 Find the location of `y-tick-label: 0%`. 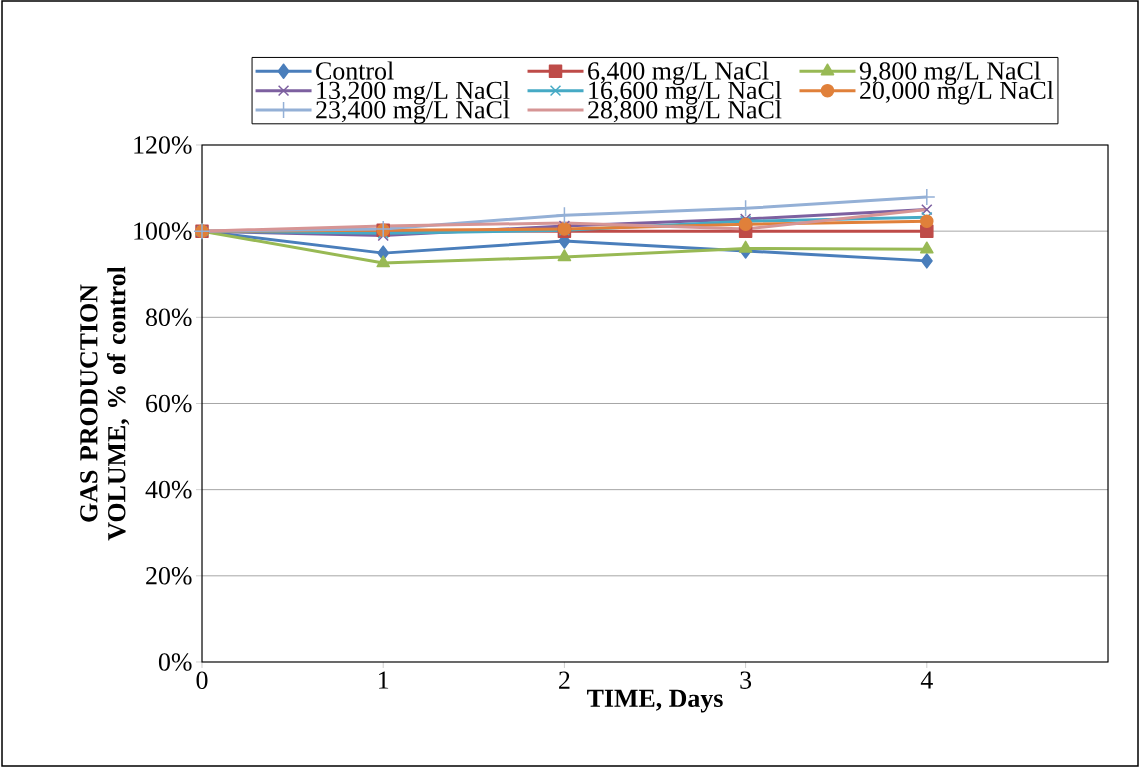

y-tick-label: 0% is located at coordinates (175, 662).